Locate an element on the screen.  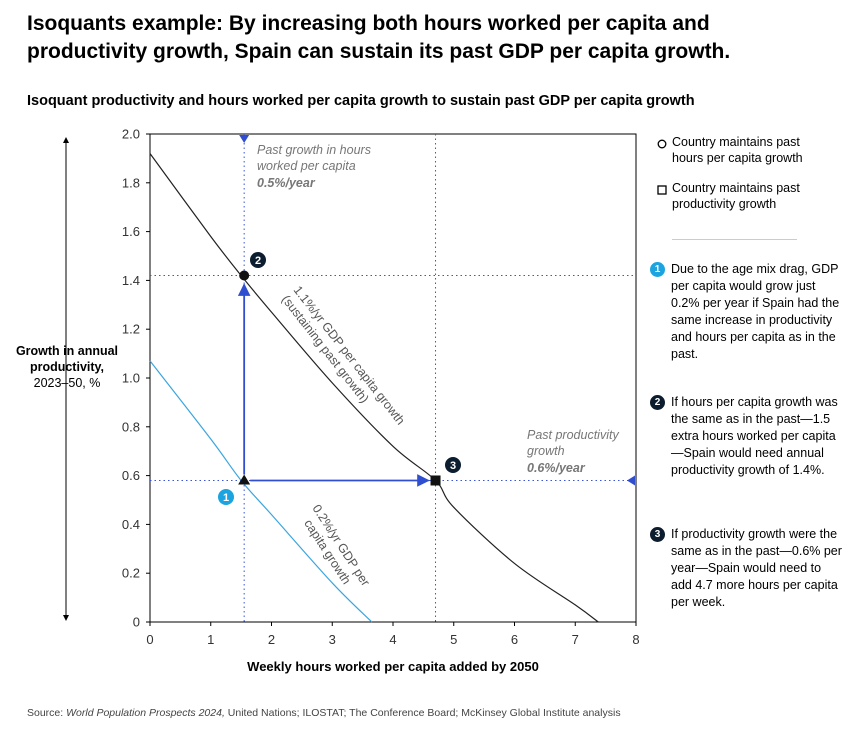
curve-label-1-line2: (sustaining past growth) is located at coordinates (325, 348).